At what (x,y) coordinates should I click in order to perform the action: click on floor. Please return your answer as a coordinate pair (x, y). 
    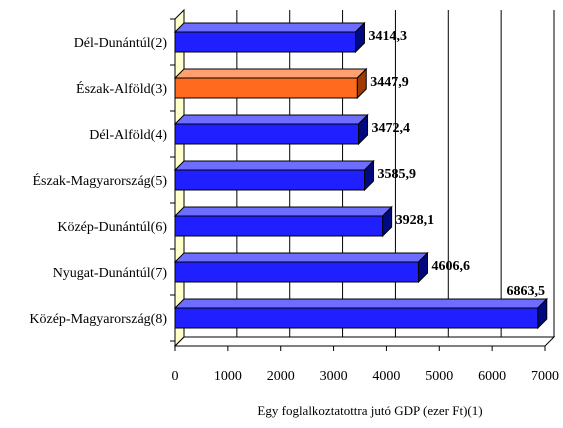
    Looking at the image, I should click on (364, 341).